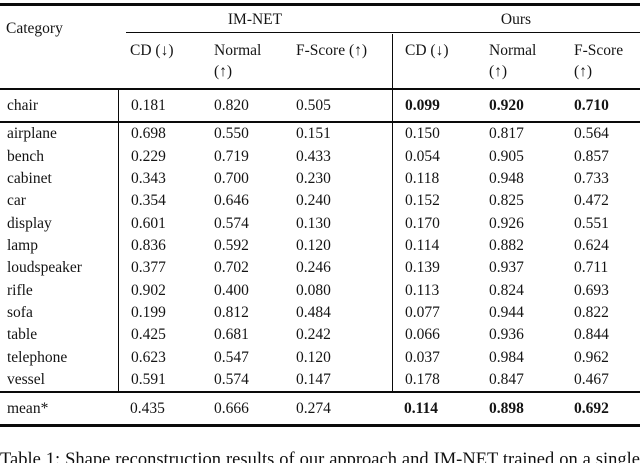 The width and height of the screenshot is (640, 463). I want to click on category-cell: table, so click(22, 335).